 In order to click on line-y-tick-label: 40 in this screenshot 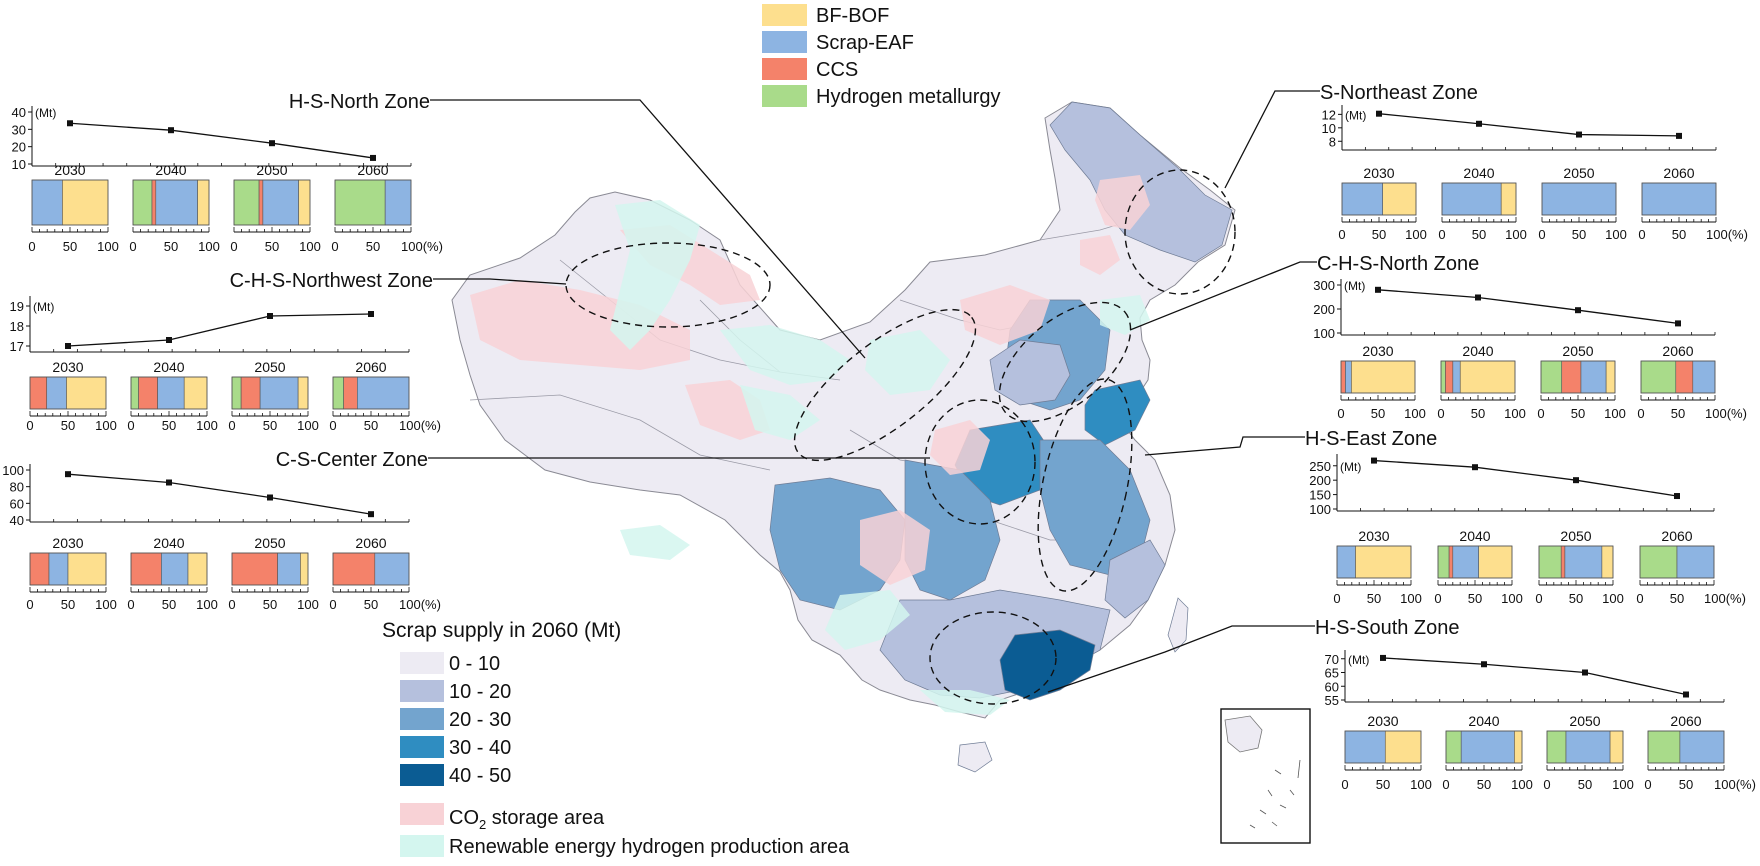, I will do `click(17, 520)`.